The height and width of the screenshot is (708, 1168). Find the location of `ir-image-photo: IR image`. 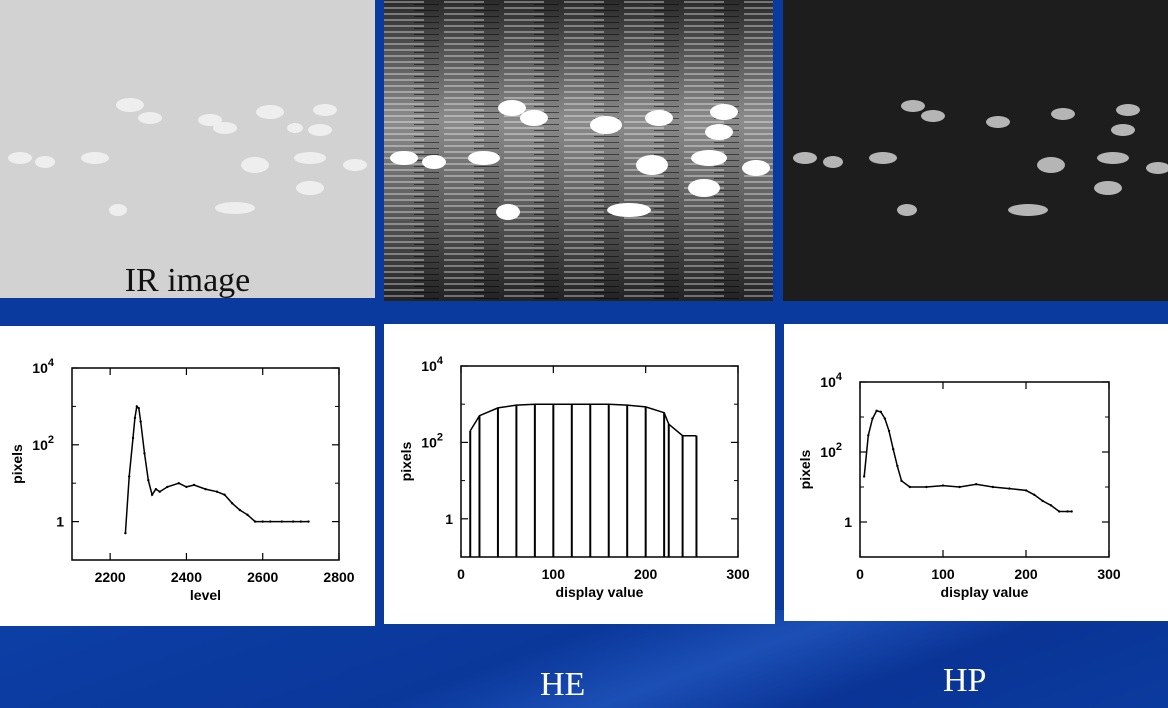

ir-image-photo: IR image is located at coordinates (187, 149).